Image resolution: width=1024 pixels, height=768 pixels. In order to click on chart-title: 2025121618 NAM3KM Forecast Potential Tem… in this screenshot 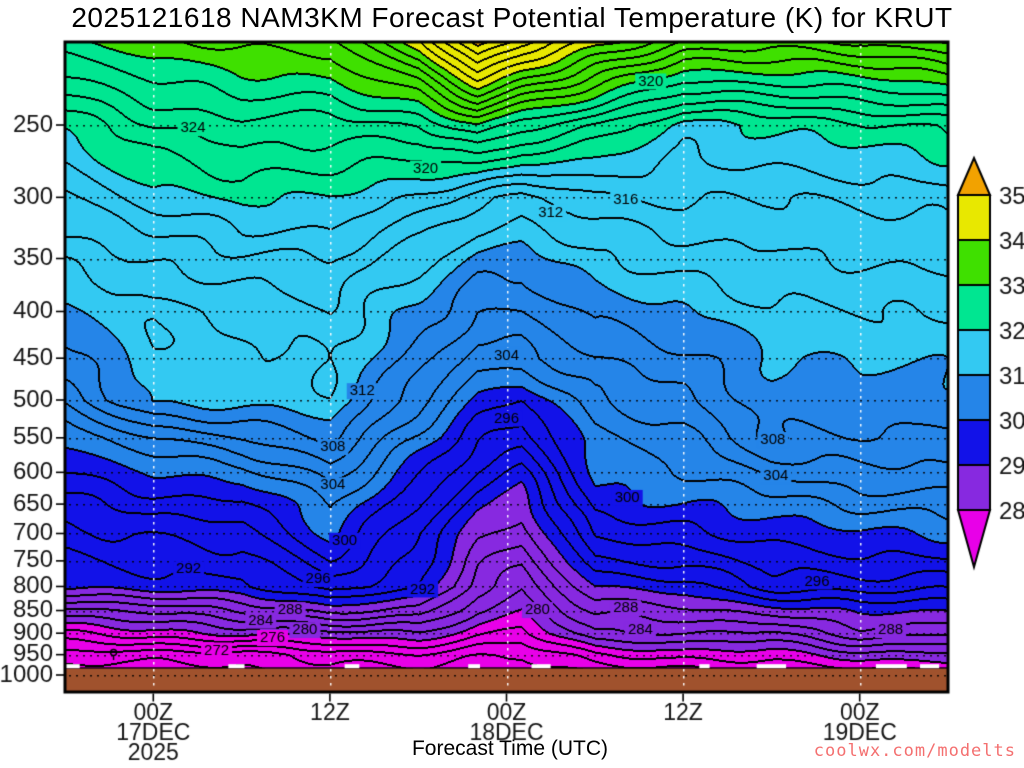, I will do `click(512, 17)`.